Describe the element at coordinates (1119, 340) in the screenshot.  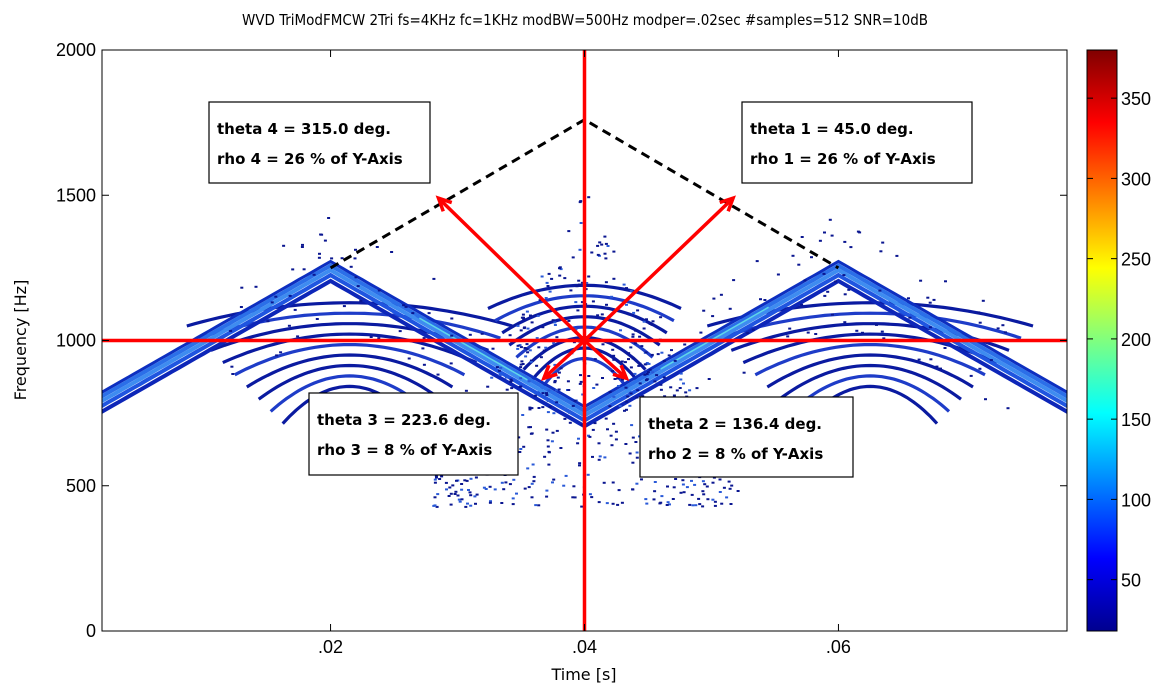
I see `colorbar-ticks: 50 100 150 200 250 300 350` at that location.